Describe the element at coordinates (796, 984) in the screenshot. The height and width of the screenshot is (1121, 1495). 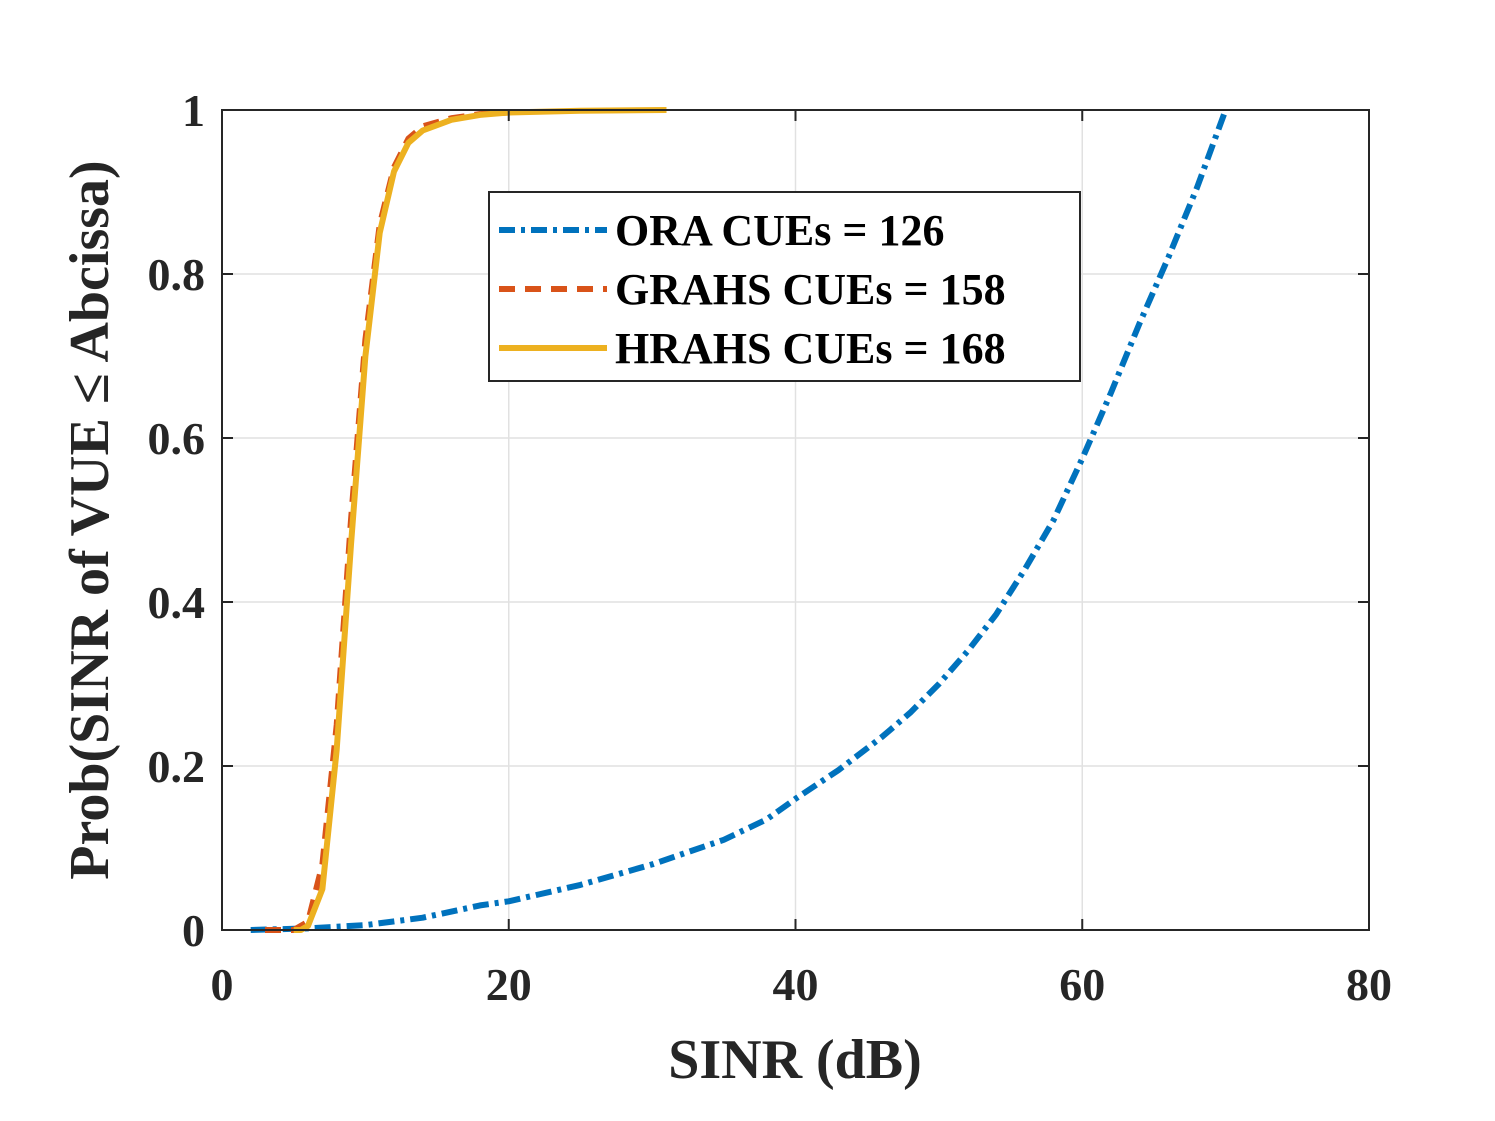
I see `x-tick-label: 40` at that location.